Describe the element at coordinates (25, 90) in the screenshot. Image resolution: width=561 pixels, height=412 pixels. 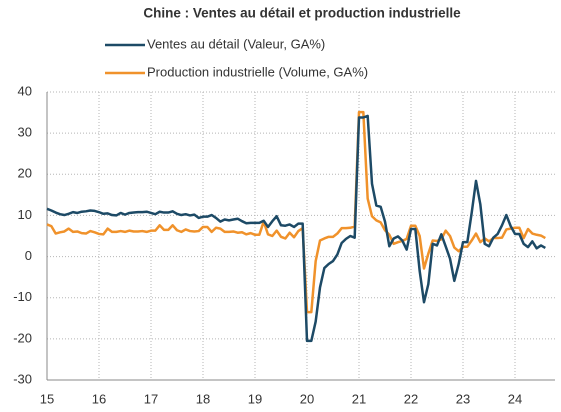
I see `y-tick-label: 40` at that location.